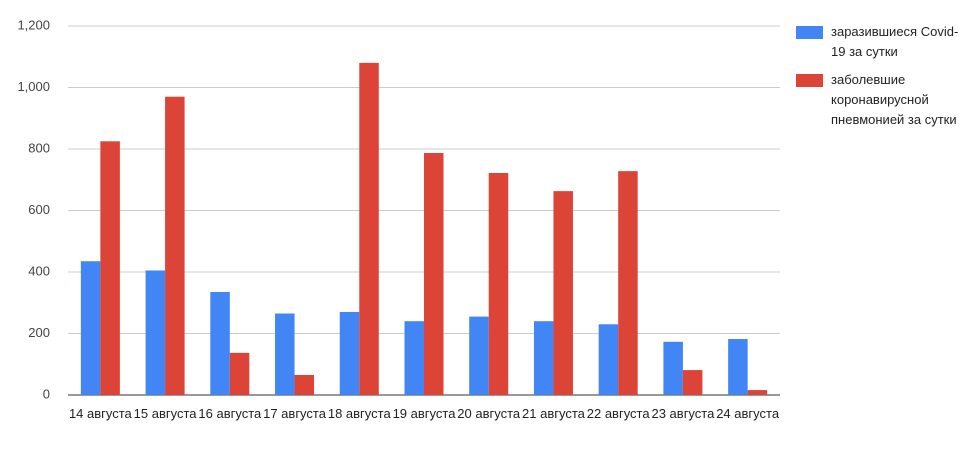 The image size is (961, 455). What do you see at coordinates (39, 270) in the screenshot?
I see `y-tick-label: 400` at bounding box center [39, 270].